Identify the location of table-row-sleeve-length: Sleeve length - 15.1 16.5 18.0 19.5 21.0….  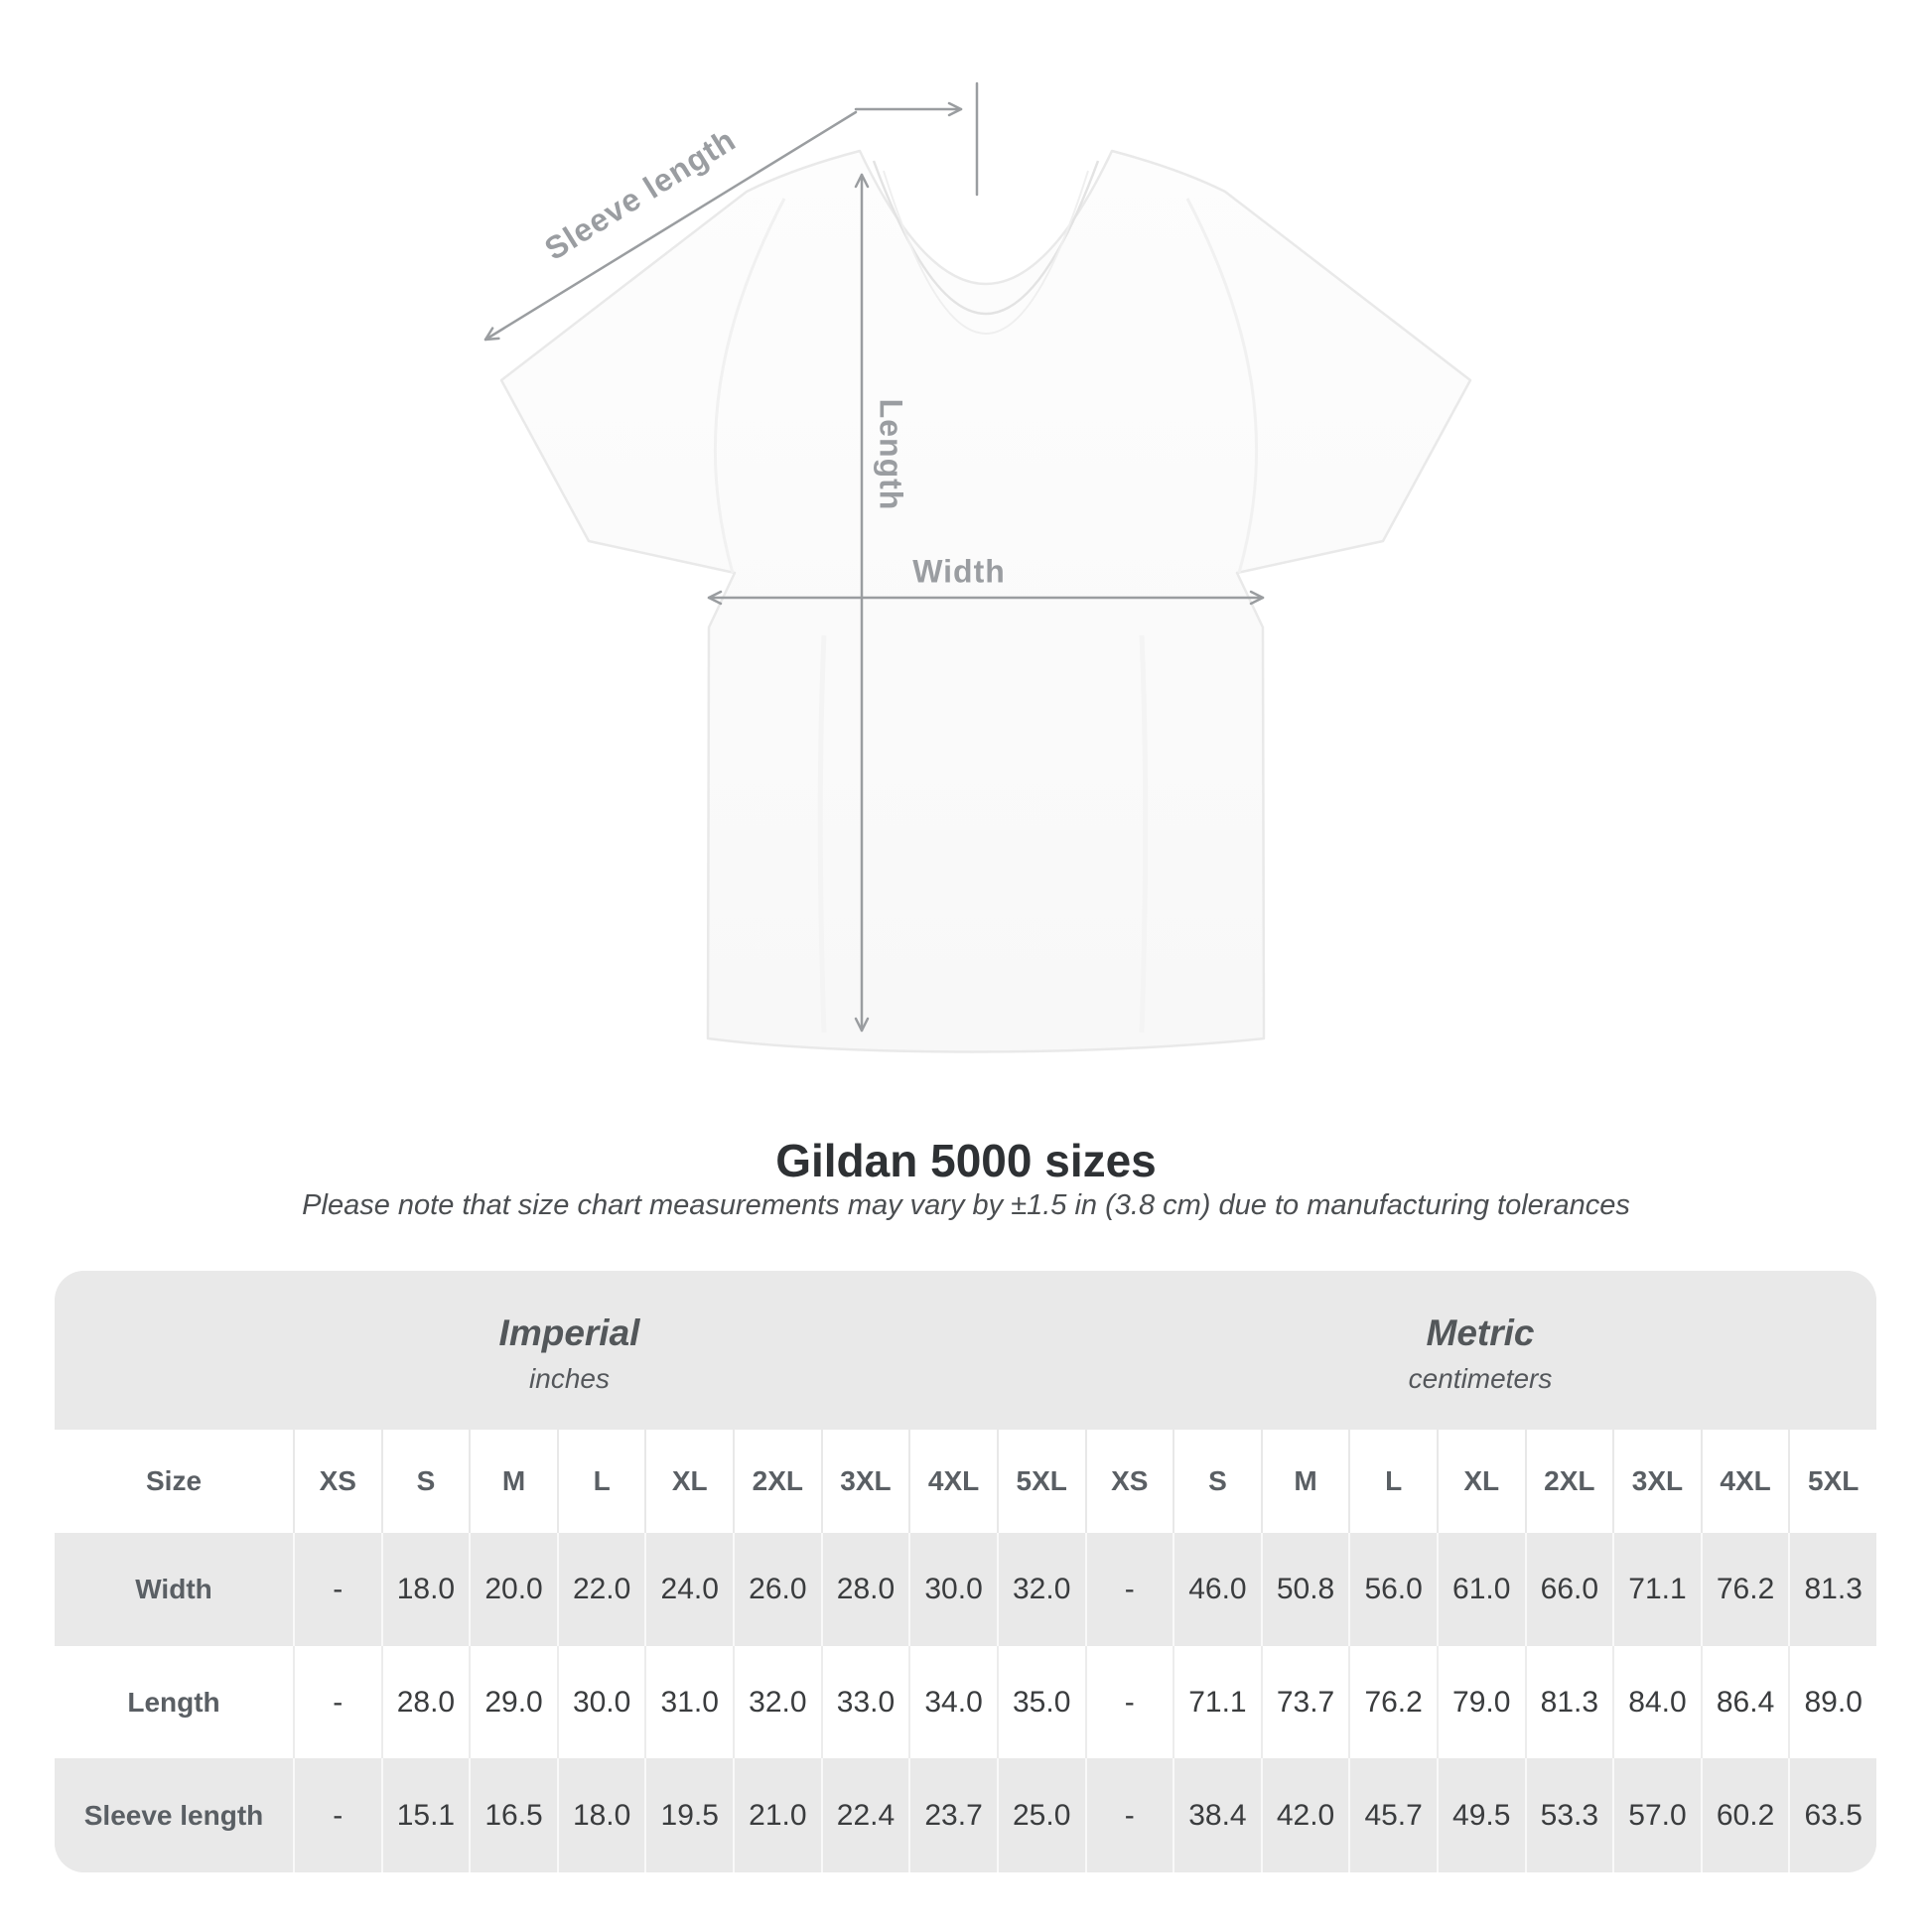
(966, 1815).